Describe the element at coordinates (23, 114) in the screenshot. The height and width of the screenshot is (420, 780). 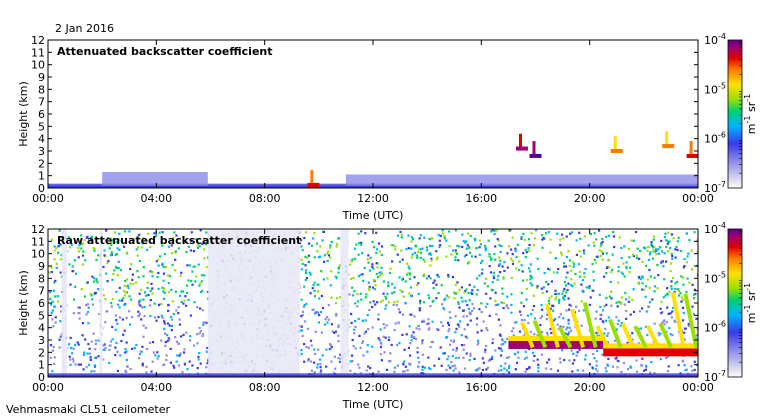
I see `y-axis-label: Height (km)` at that location.